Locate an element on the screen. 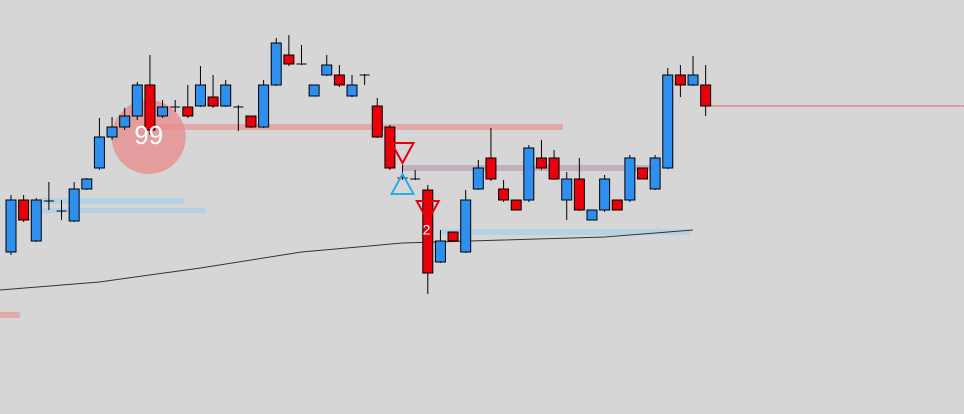  count-label: 2 is located at coordinates (427, 230).